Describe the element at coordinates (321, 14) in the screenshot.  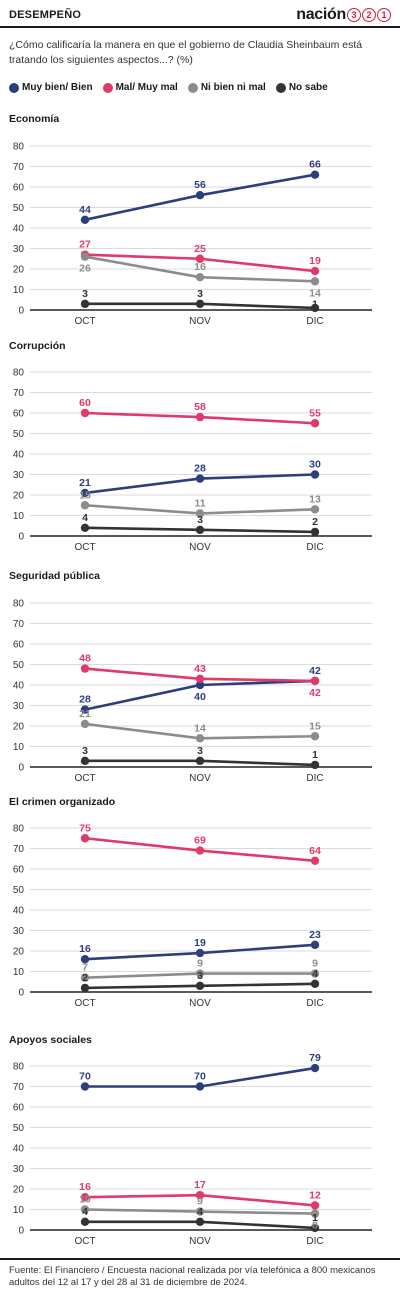
I see `brand-wordmark: nación` at that location.